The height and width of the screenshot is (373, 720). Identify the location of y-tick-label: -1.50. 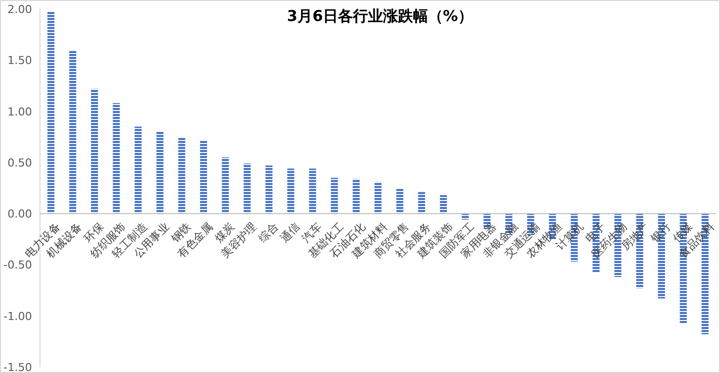
(18, 367).